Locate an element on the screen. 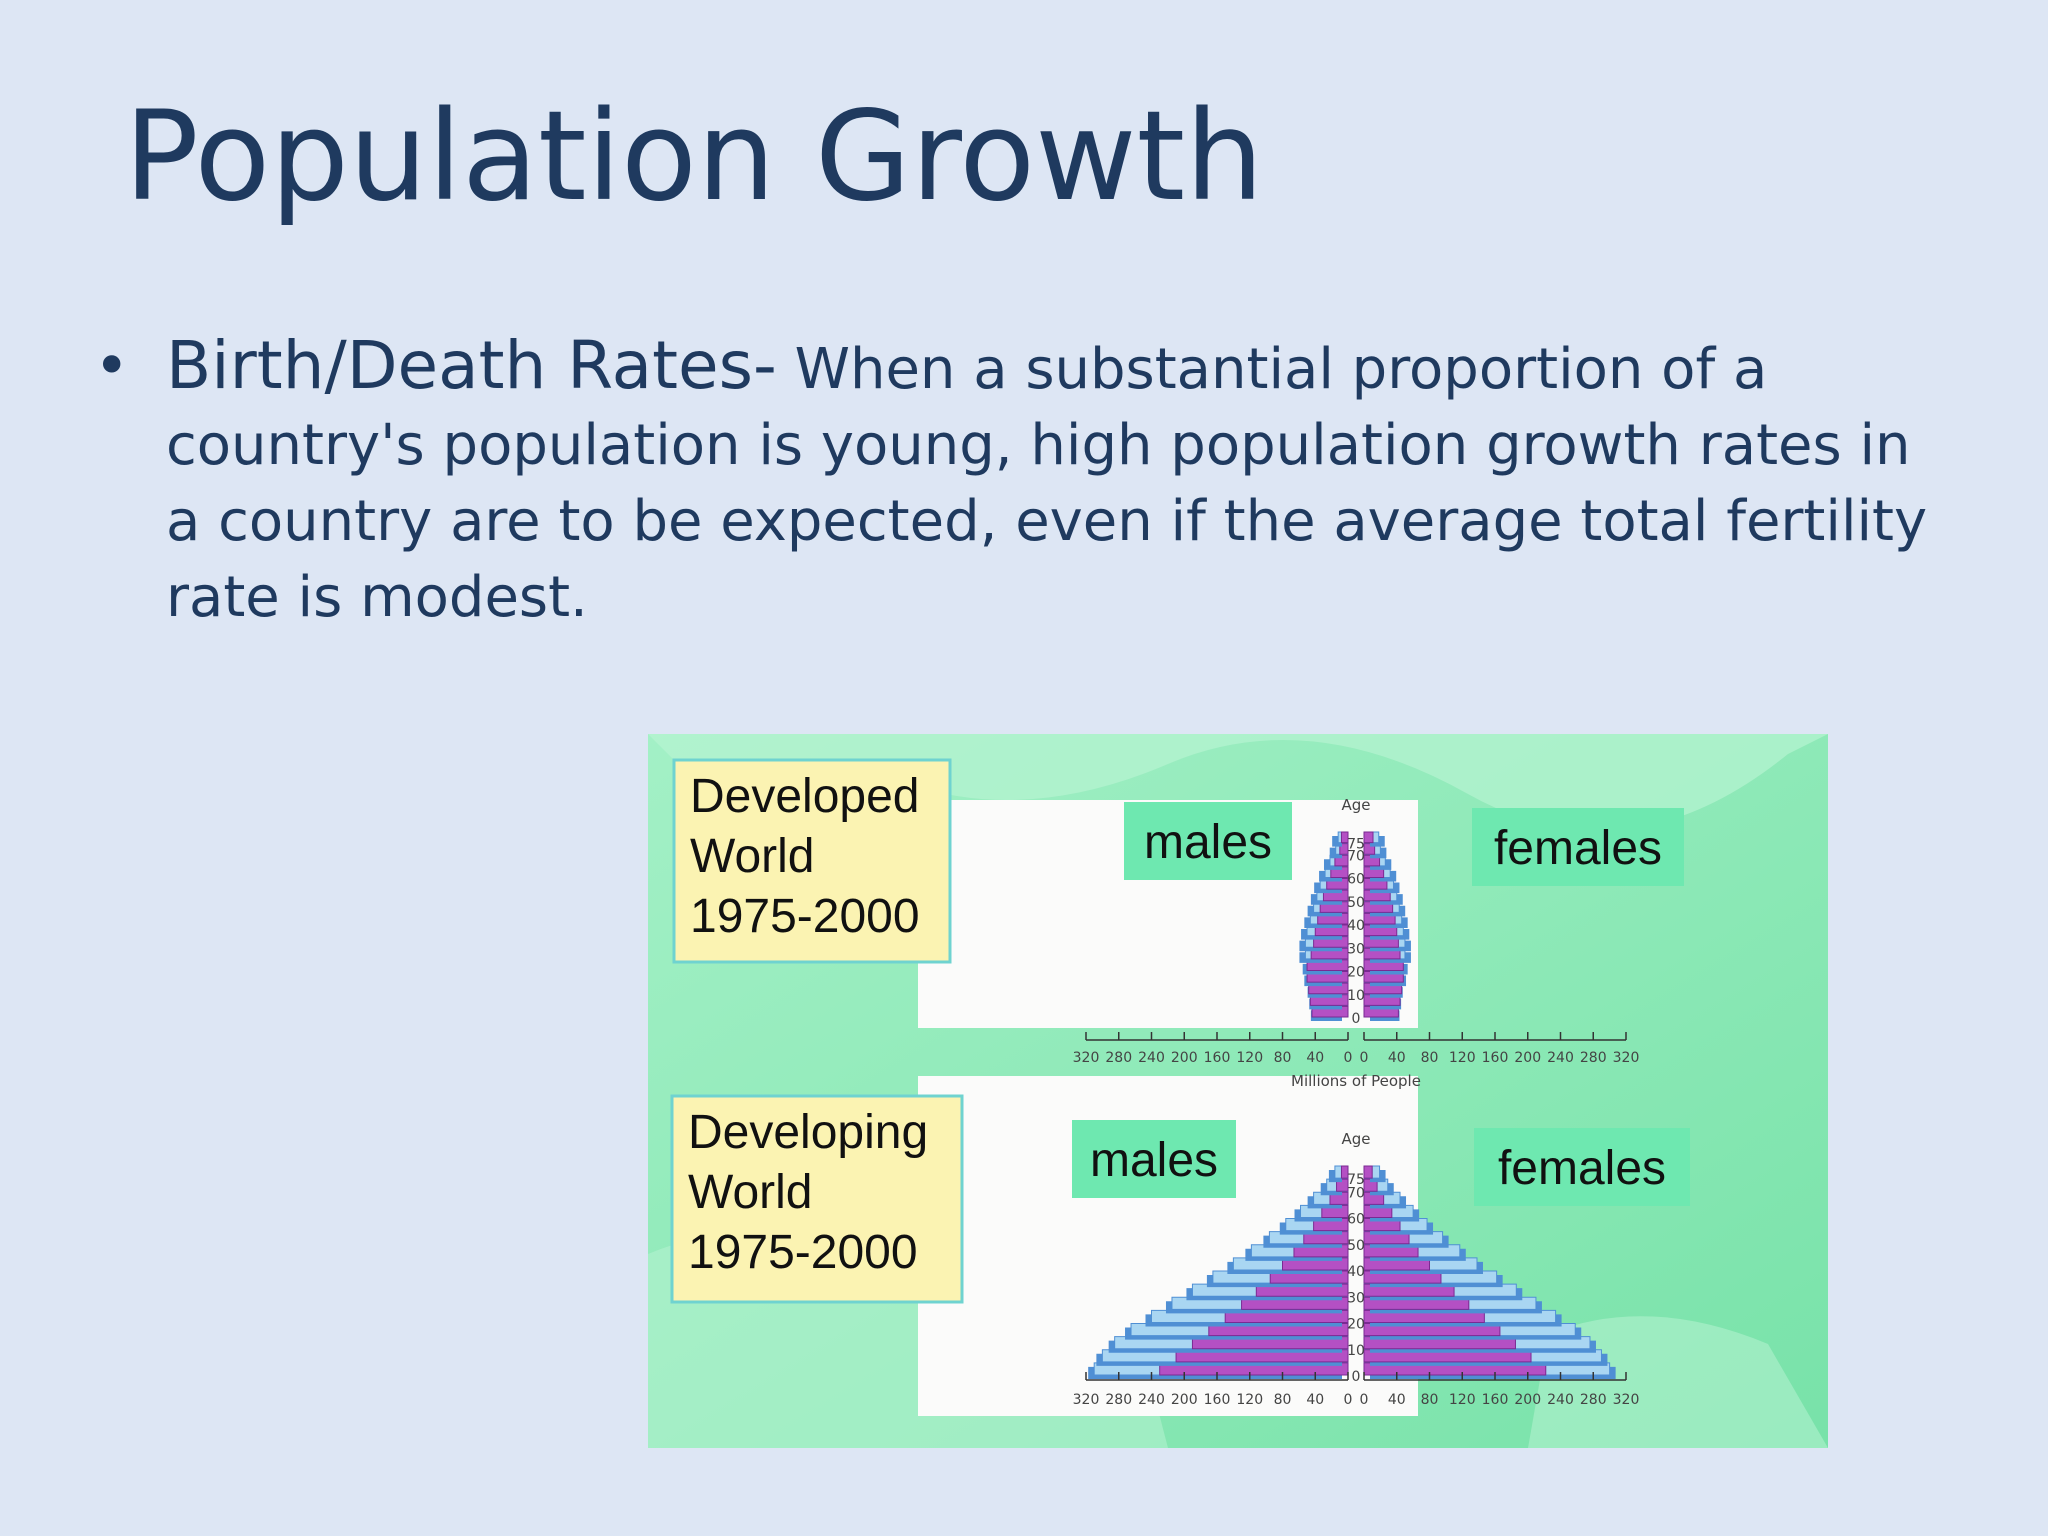 Image resolution: width=2048 pixels, height=1536 pixels. x-axis-title: Millions of People is located at coordinates (1356, 1081).